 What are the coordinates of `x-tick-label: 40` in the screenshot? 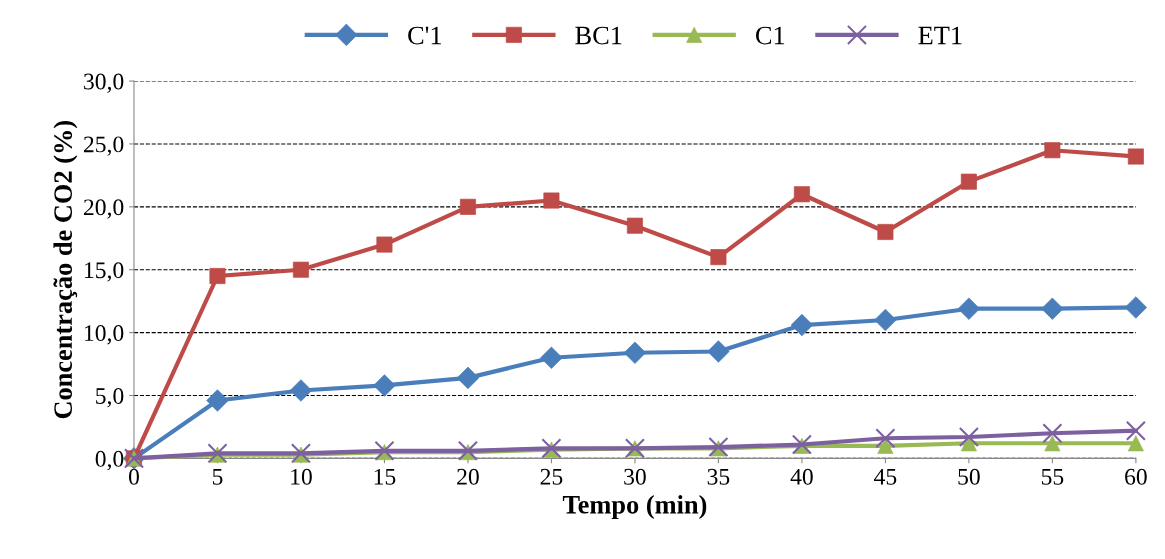 It's located at (801, 476).